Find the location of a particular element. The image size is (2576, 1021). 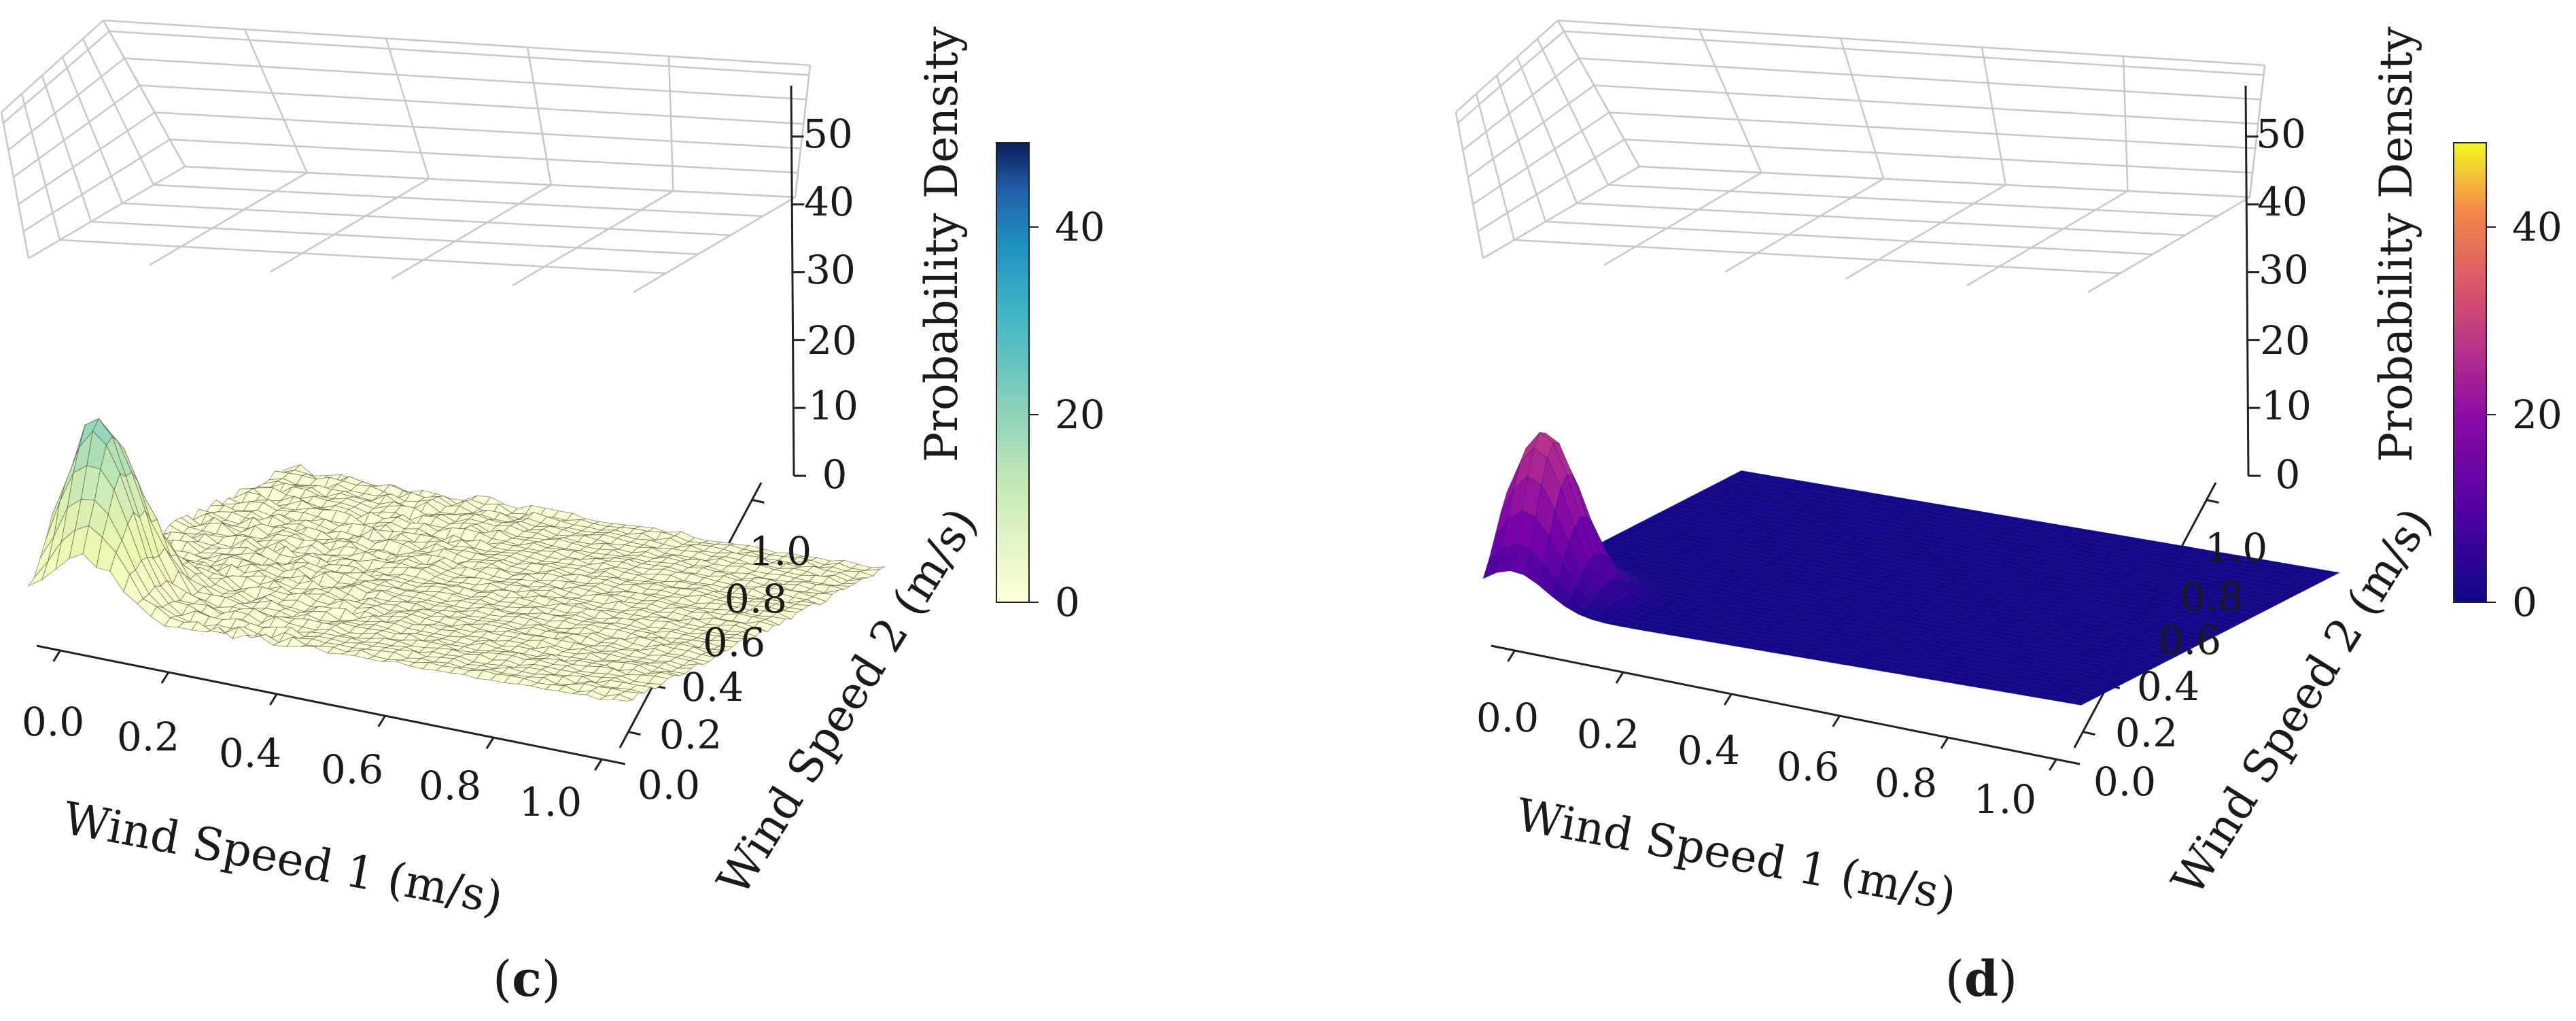

panel-label-d: (d) is located at coordinates (1981, 978).